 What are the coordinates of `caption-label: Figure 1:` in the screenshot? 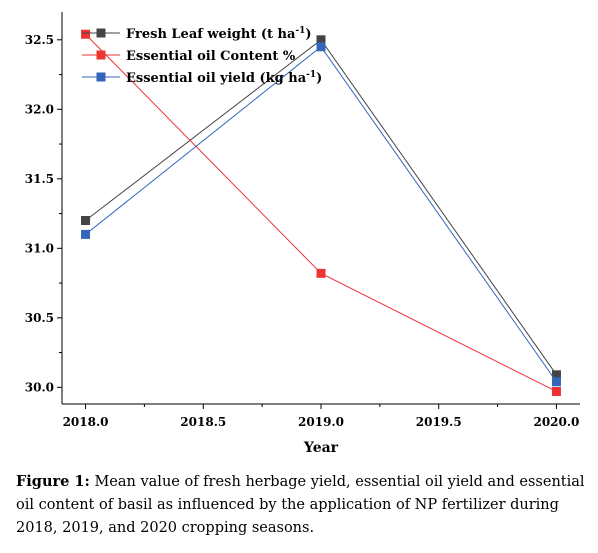 It's located at (53, 481).